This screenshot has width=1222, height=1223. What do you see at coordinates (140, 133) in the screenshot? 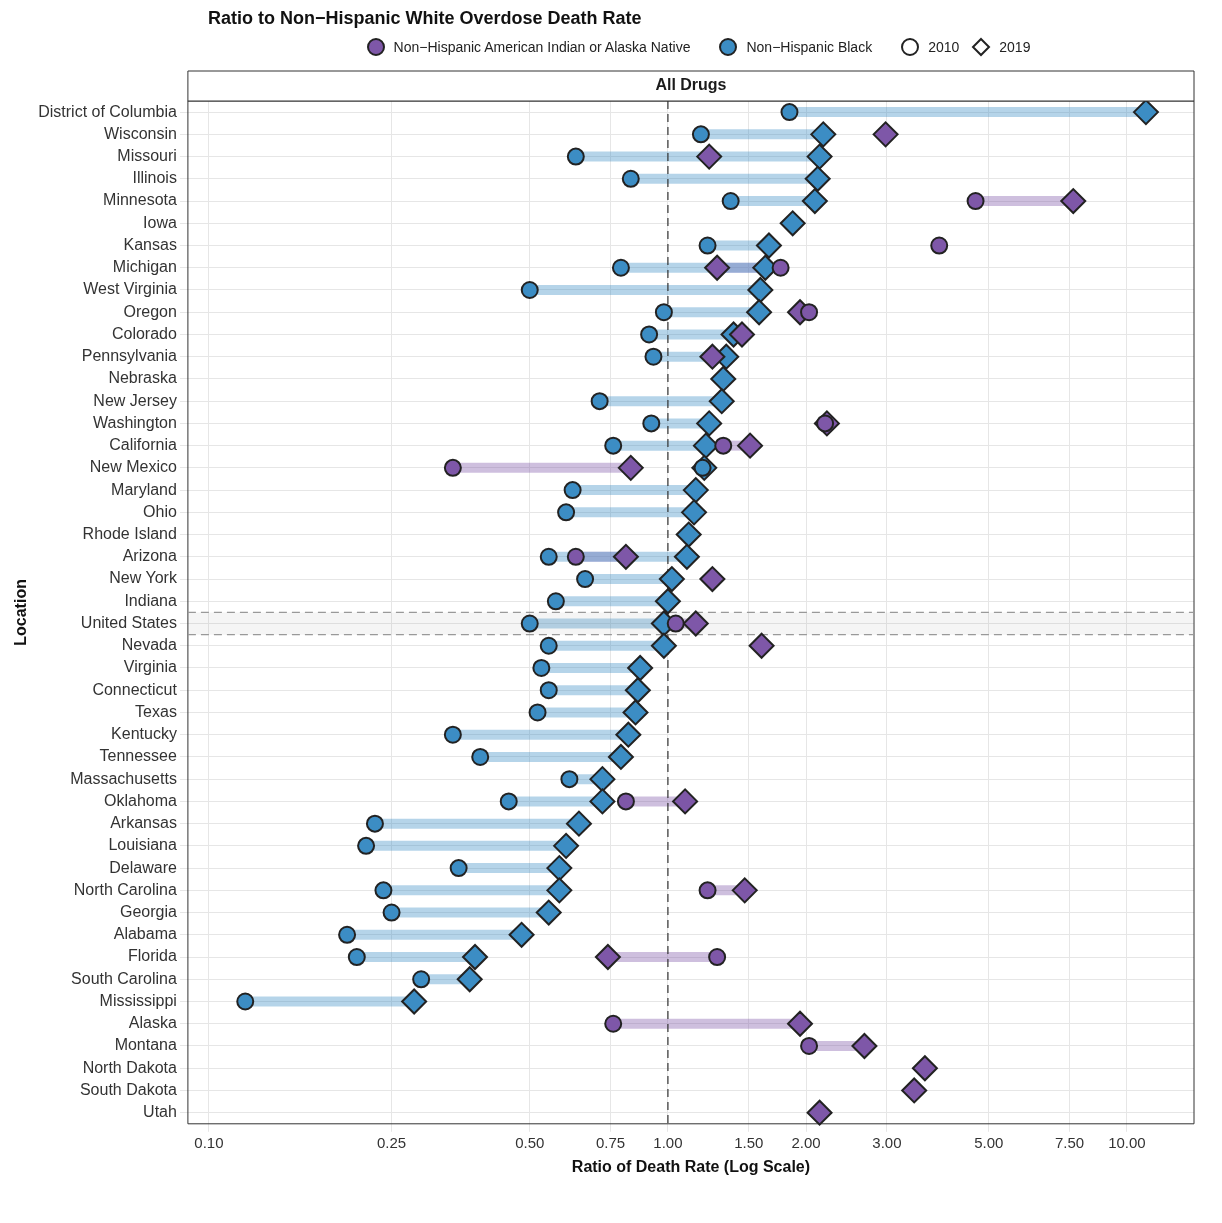
I see `y-tick-label: Wisconsin` at bounding box center [140, 133].